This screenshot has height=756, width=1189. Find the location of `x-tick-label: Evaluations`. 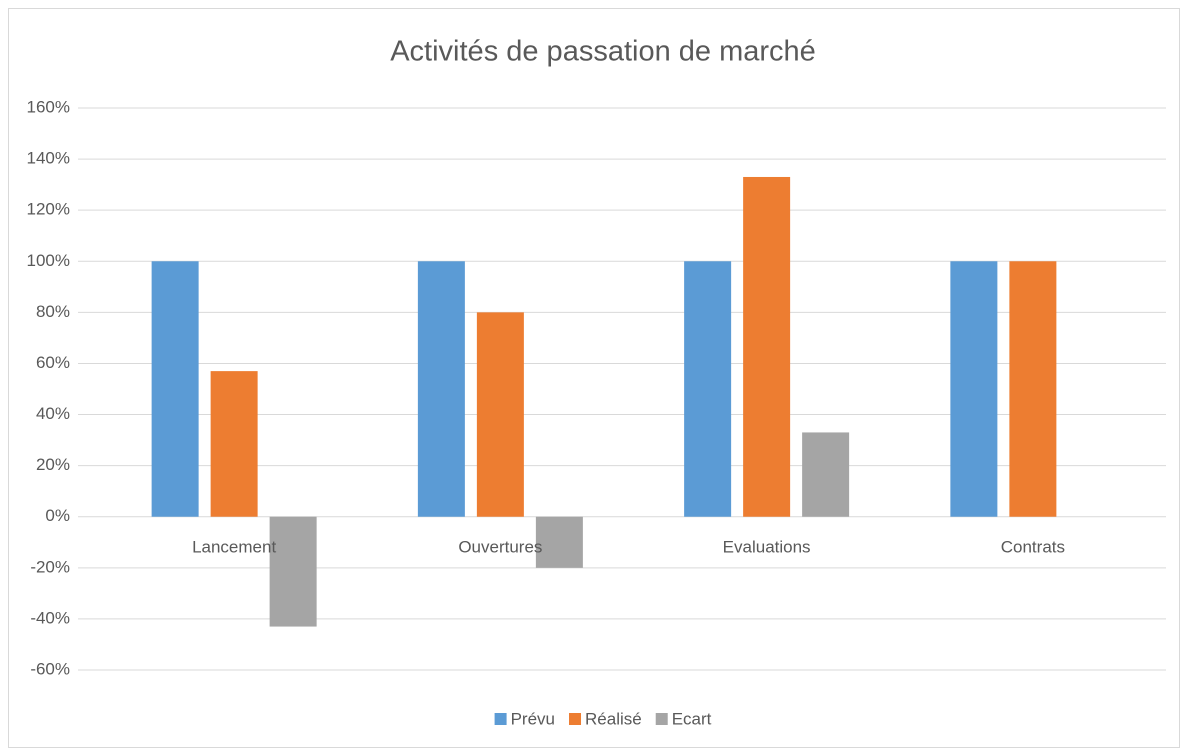

x-tick-label: Evaluations is located at coordinates (767, 546).